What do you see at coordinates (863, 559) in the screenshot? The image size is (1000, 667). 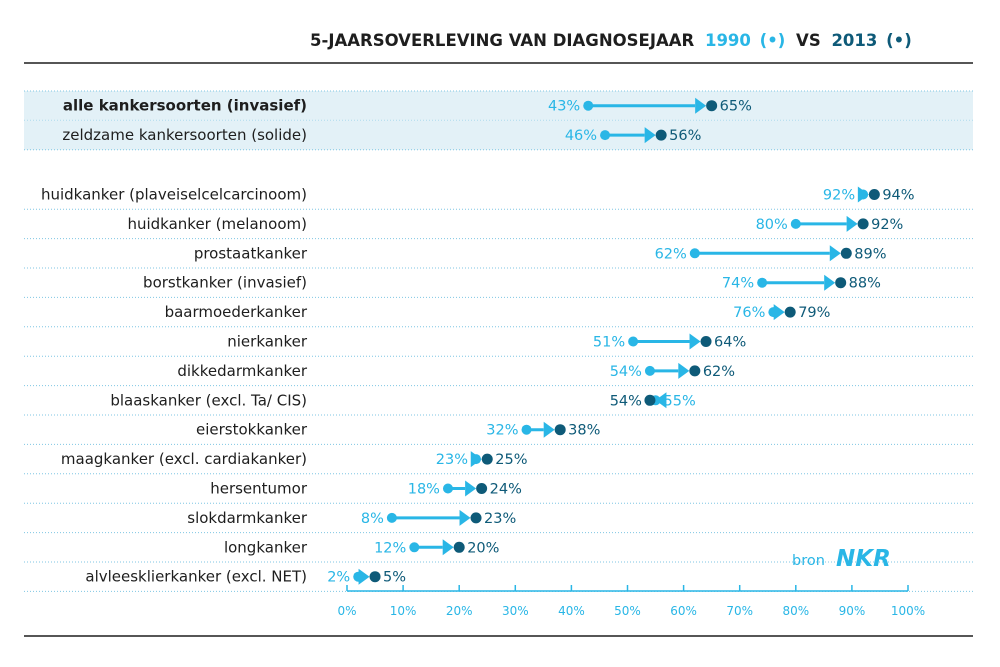 I see `source-brand: NKR` at bounding box center [863, 559].